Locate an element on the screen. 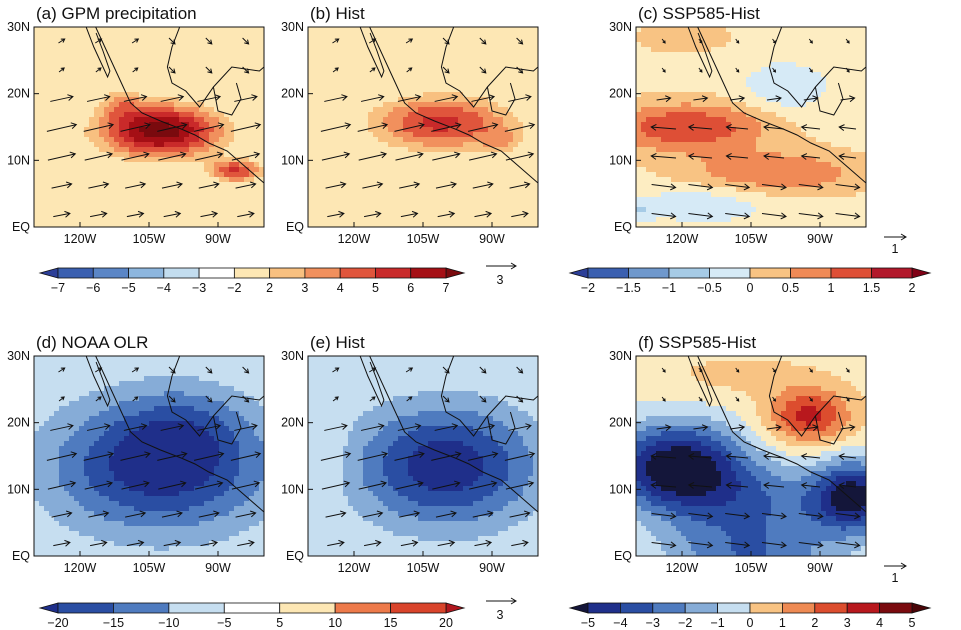 The width and height of the screenshot is (961, 630). panel-title: (f) SSP585-Hist is located at coordinates (697, 342).